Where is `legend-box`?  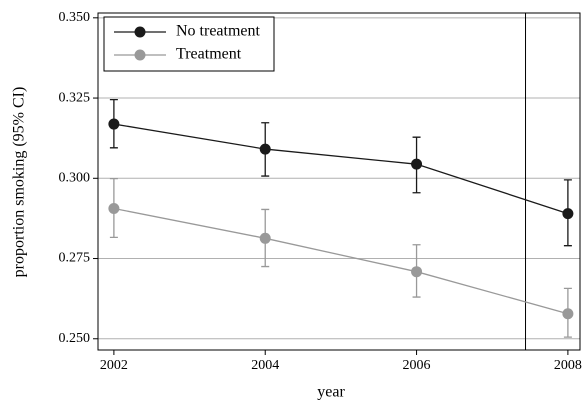
legend-box is located at coordinates (189, 44).